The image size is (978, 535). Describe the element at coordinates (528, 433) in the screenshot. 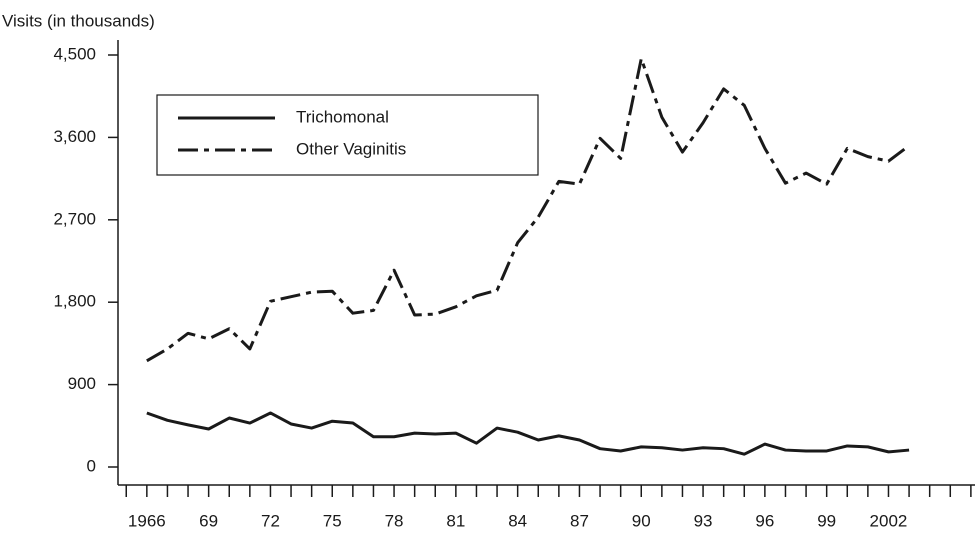

I see `series-line` at that location.